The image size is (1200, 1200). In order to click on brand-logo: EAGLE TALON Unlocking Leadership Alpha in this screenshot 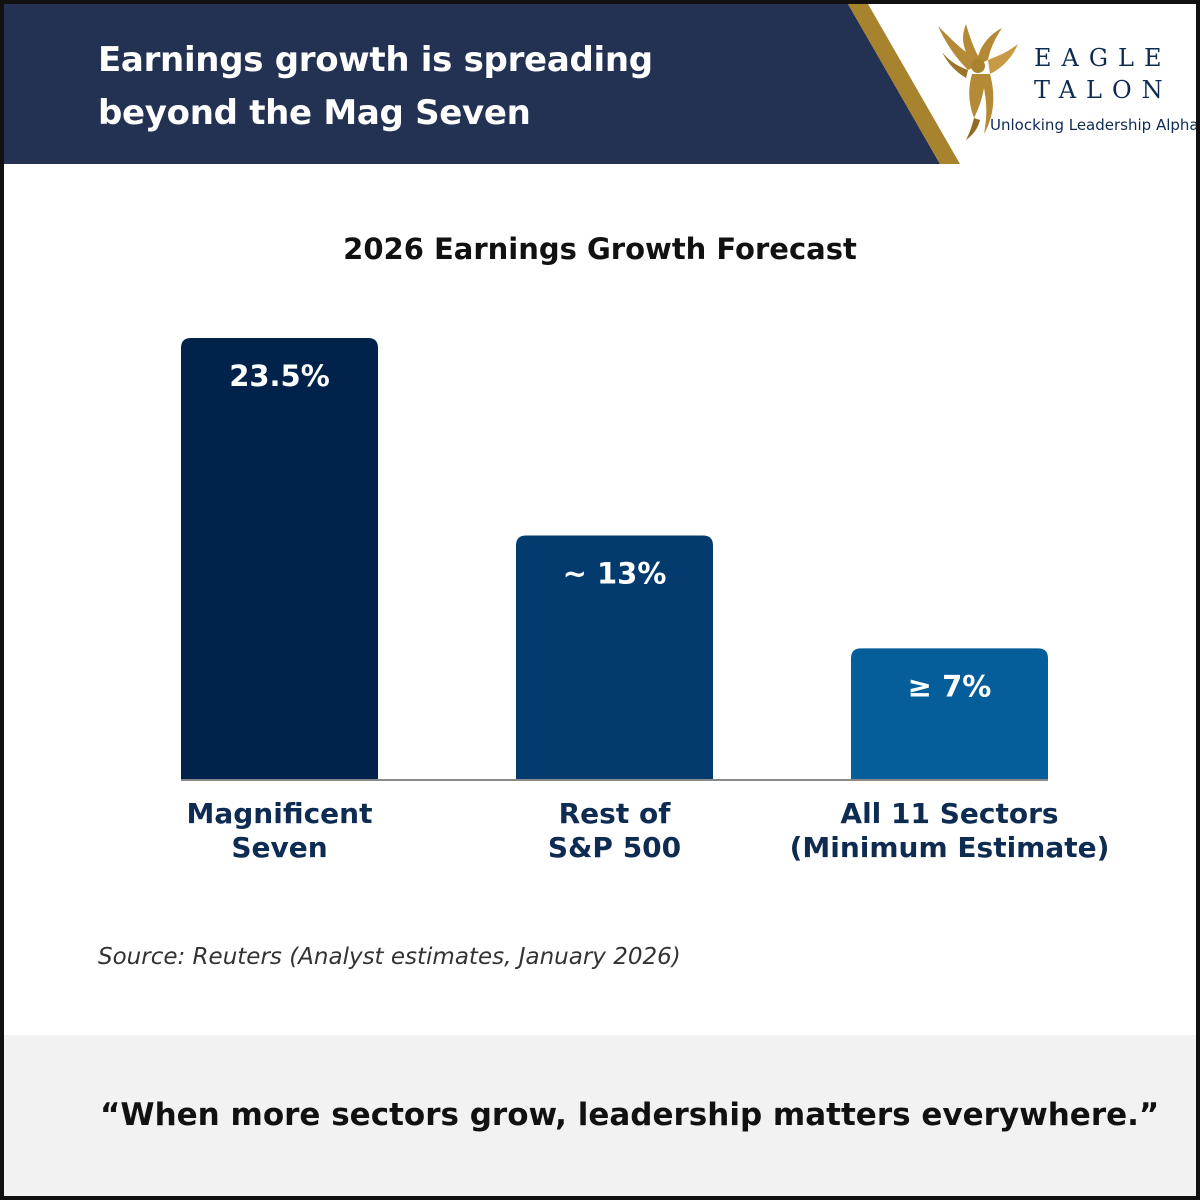, I will do `click(1063, 83)`.